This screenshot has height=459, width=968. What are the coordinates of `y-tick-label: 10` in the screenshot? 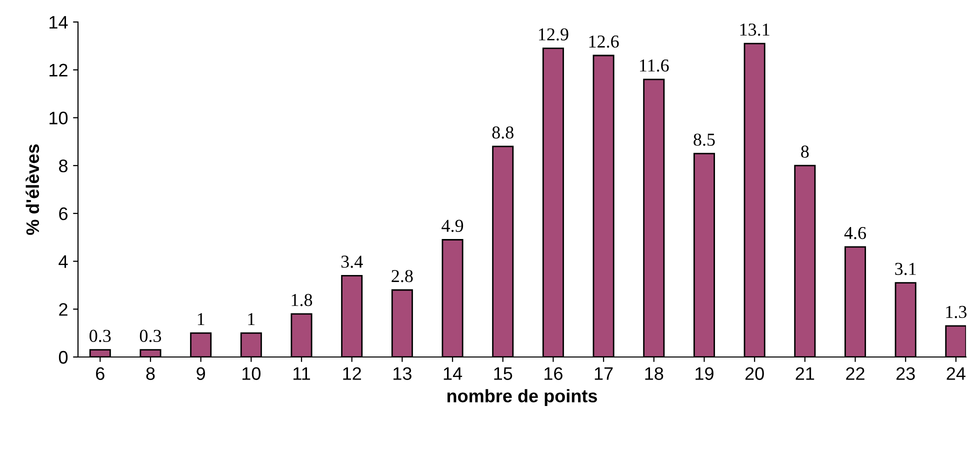 It's located at (59, 118).